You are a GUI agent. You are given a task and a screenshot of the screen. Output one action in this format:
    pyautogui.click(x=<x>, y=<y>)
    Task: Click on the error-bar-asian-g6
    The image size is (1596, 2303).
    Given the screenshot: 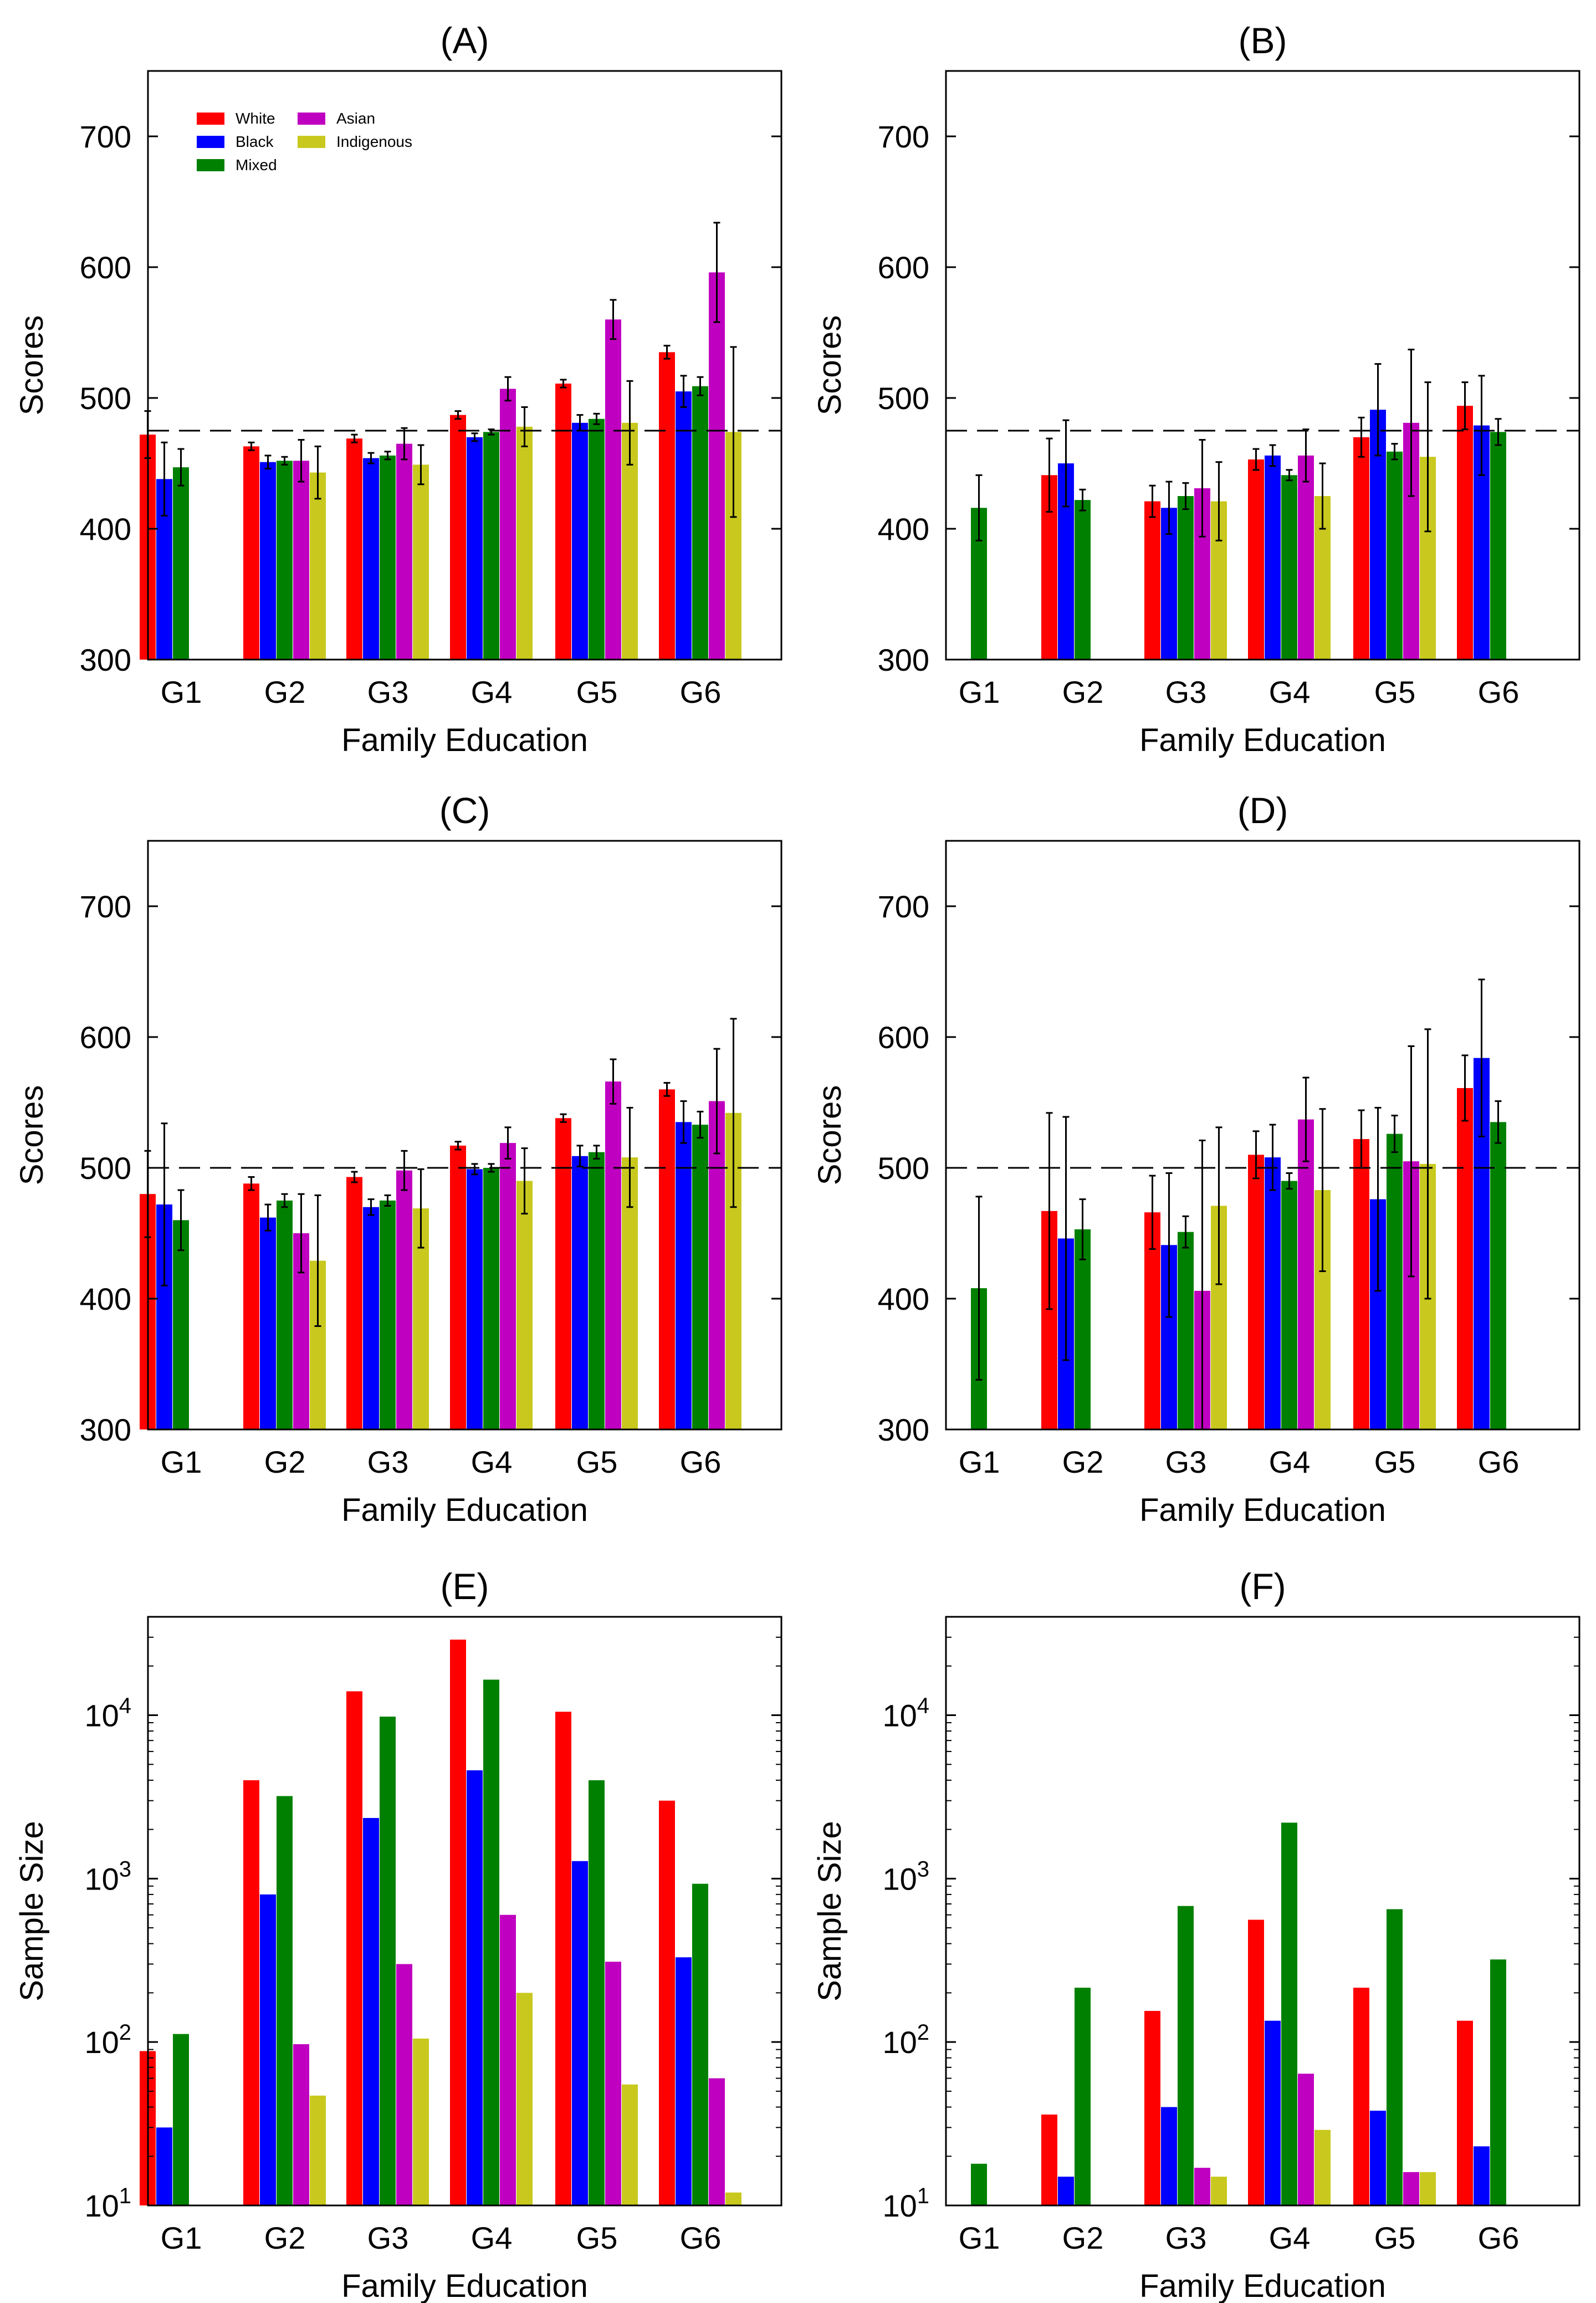 What is the action you would take?
    pyautogui.click(x=716, y=272)
    